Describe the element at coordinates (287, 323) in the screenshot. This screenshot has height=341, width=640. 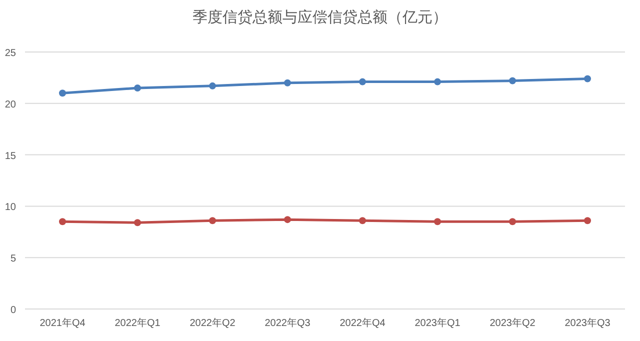
I see `x-tick-label: 2022年Q3` at that location.